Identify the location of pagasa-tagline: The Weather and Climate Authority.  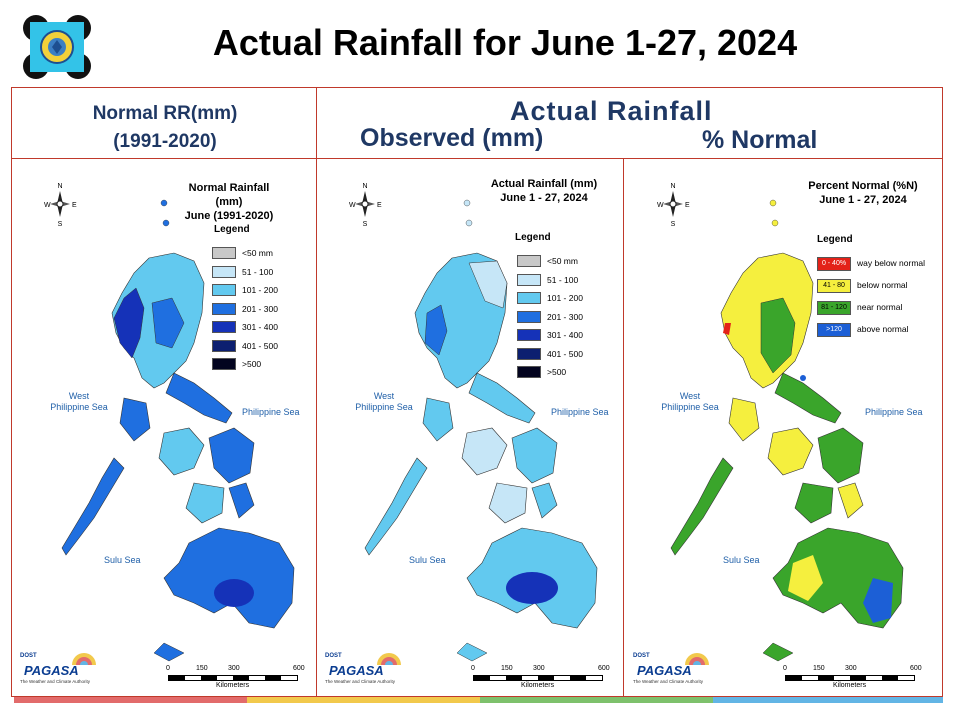
(55, 681).